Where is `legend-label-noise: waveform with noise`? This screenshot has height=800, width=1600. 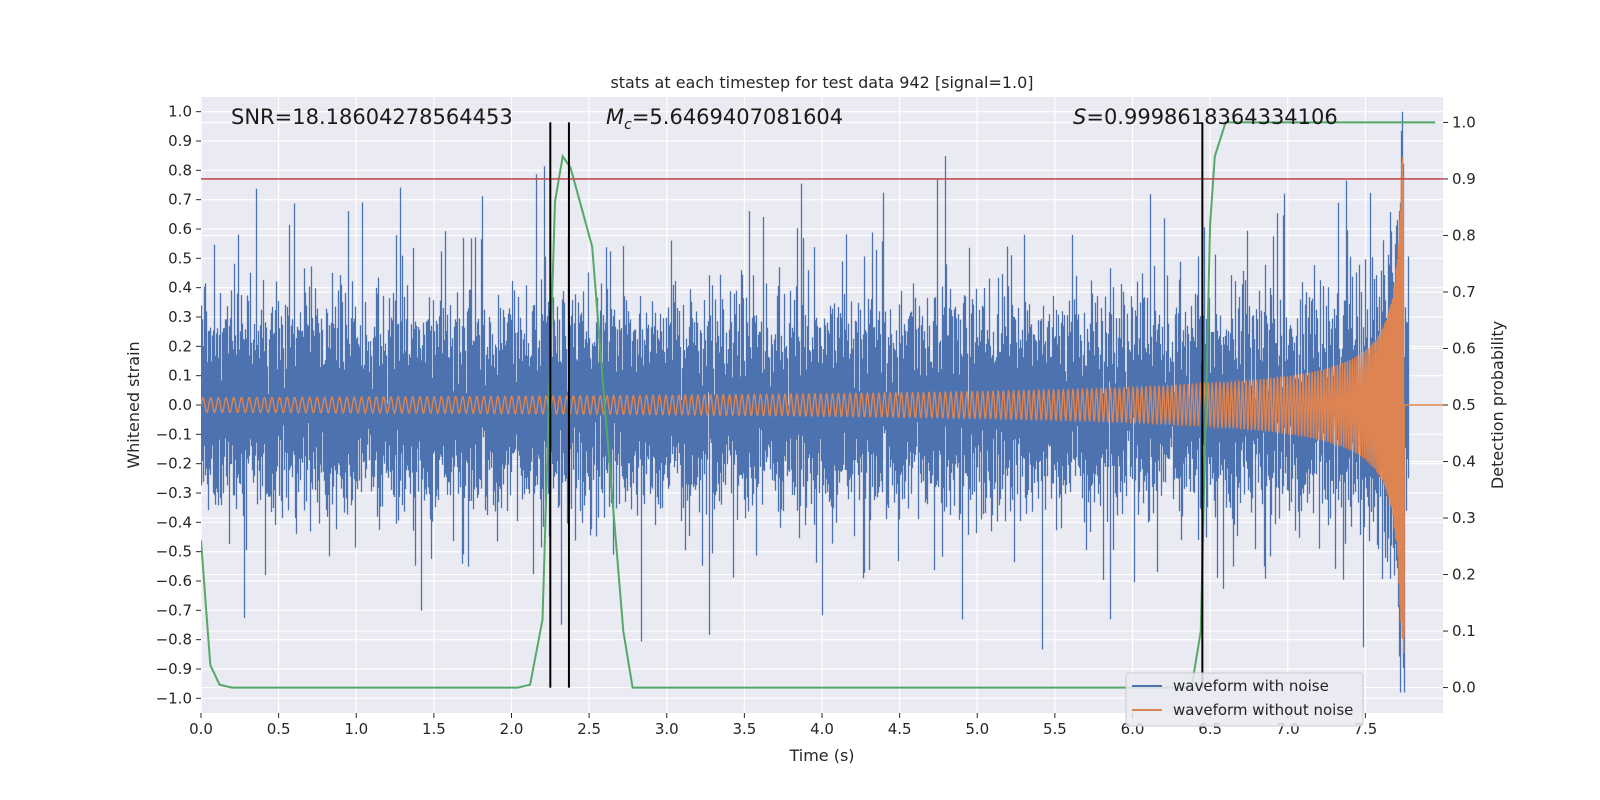
legend-label-noise: waveform with noise is located at coordinates (1251, 686).